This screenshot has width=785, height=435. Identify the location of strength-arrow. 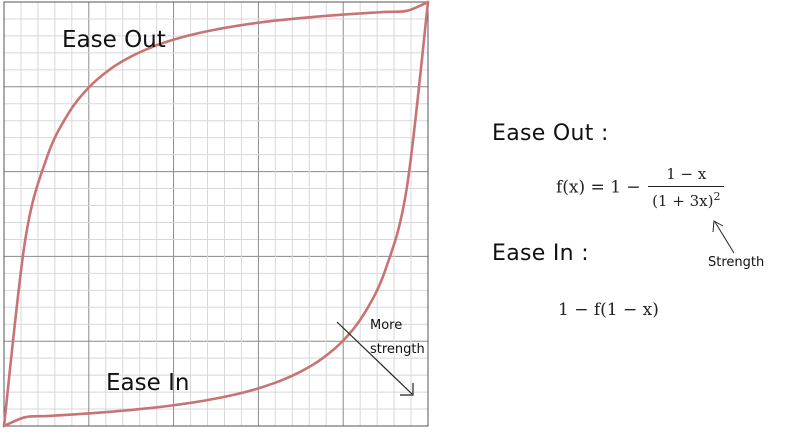
(724, 237).